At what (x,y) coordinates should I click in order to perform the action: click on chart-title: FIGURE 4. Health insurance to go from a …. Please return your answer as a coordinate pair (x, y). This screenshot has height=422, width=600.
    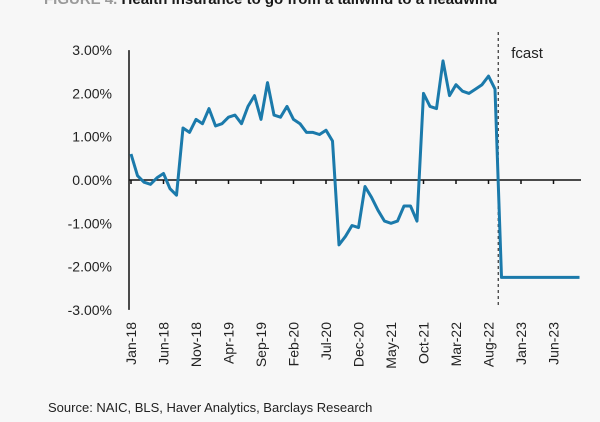
    Looking at the image, I should click on (270, 4).